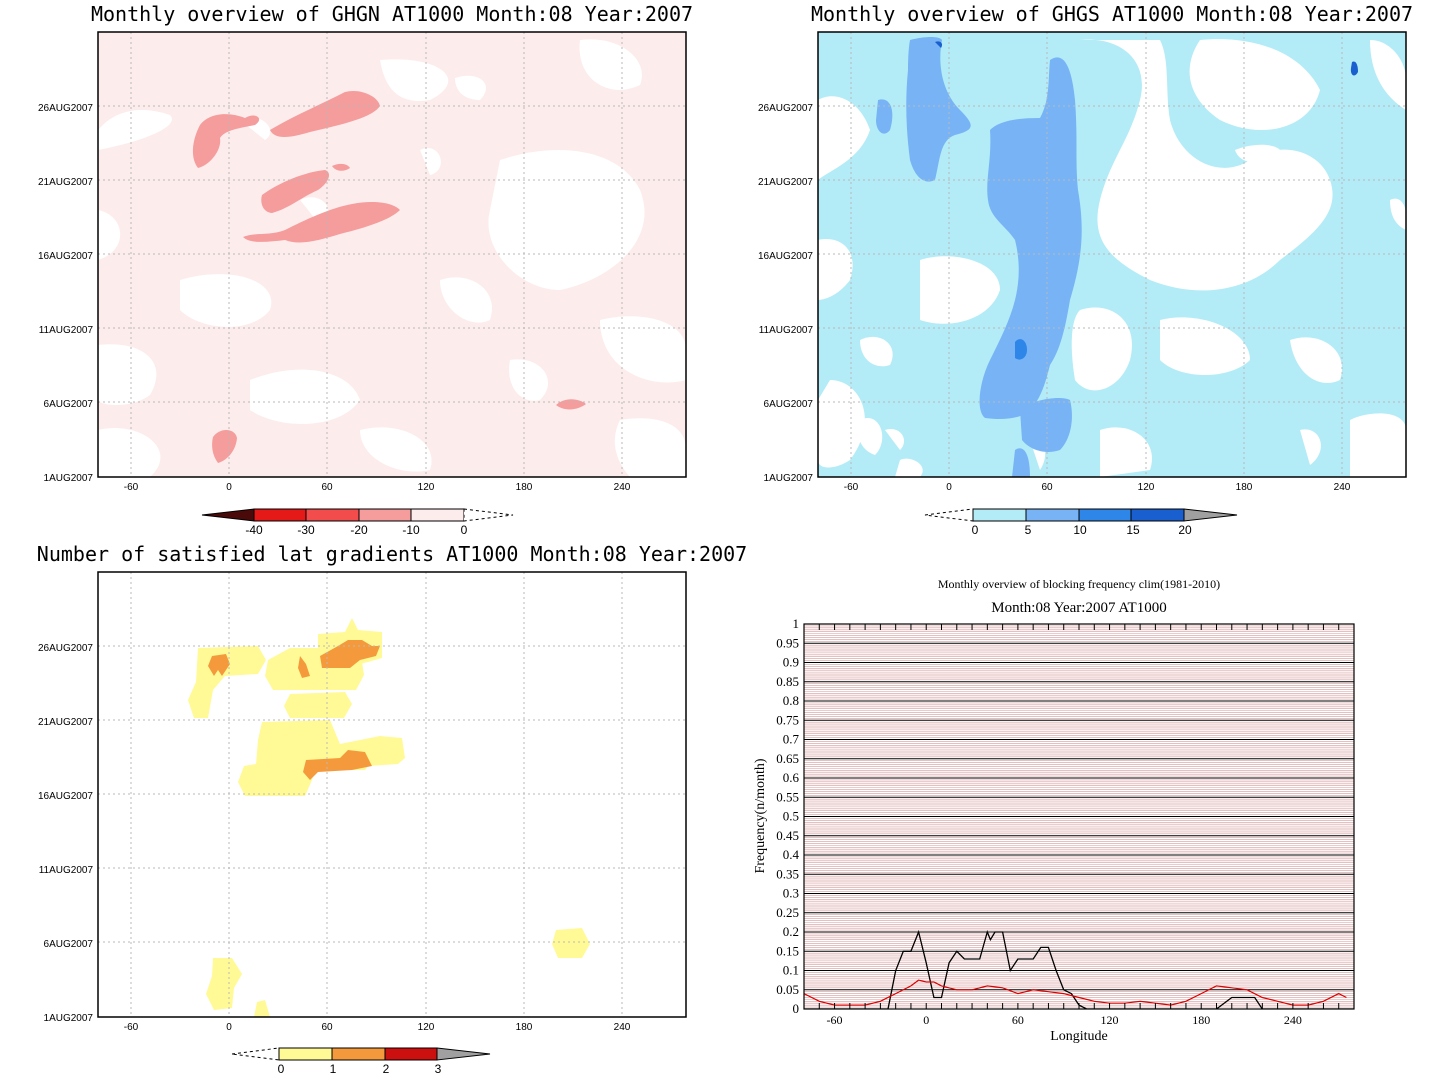  I want to click on latgrad-y-tick: 26AUG2007, so click(65, 648).